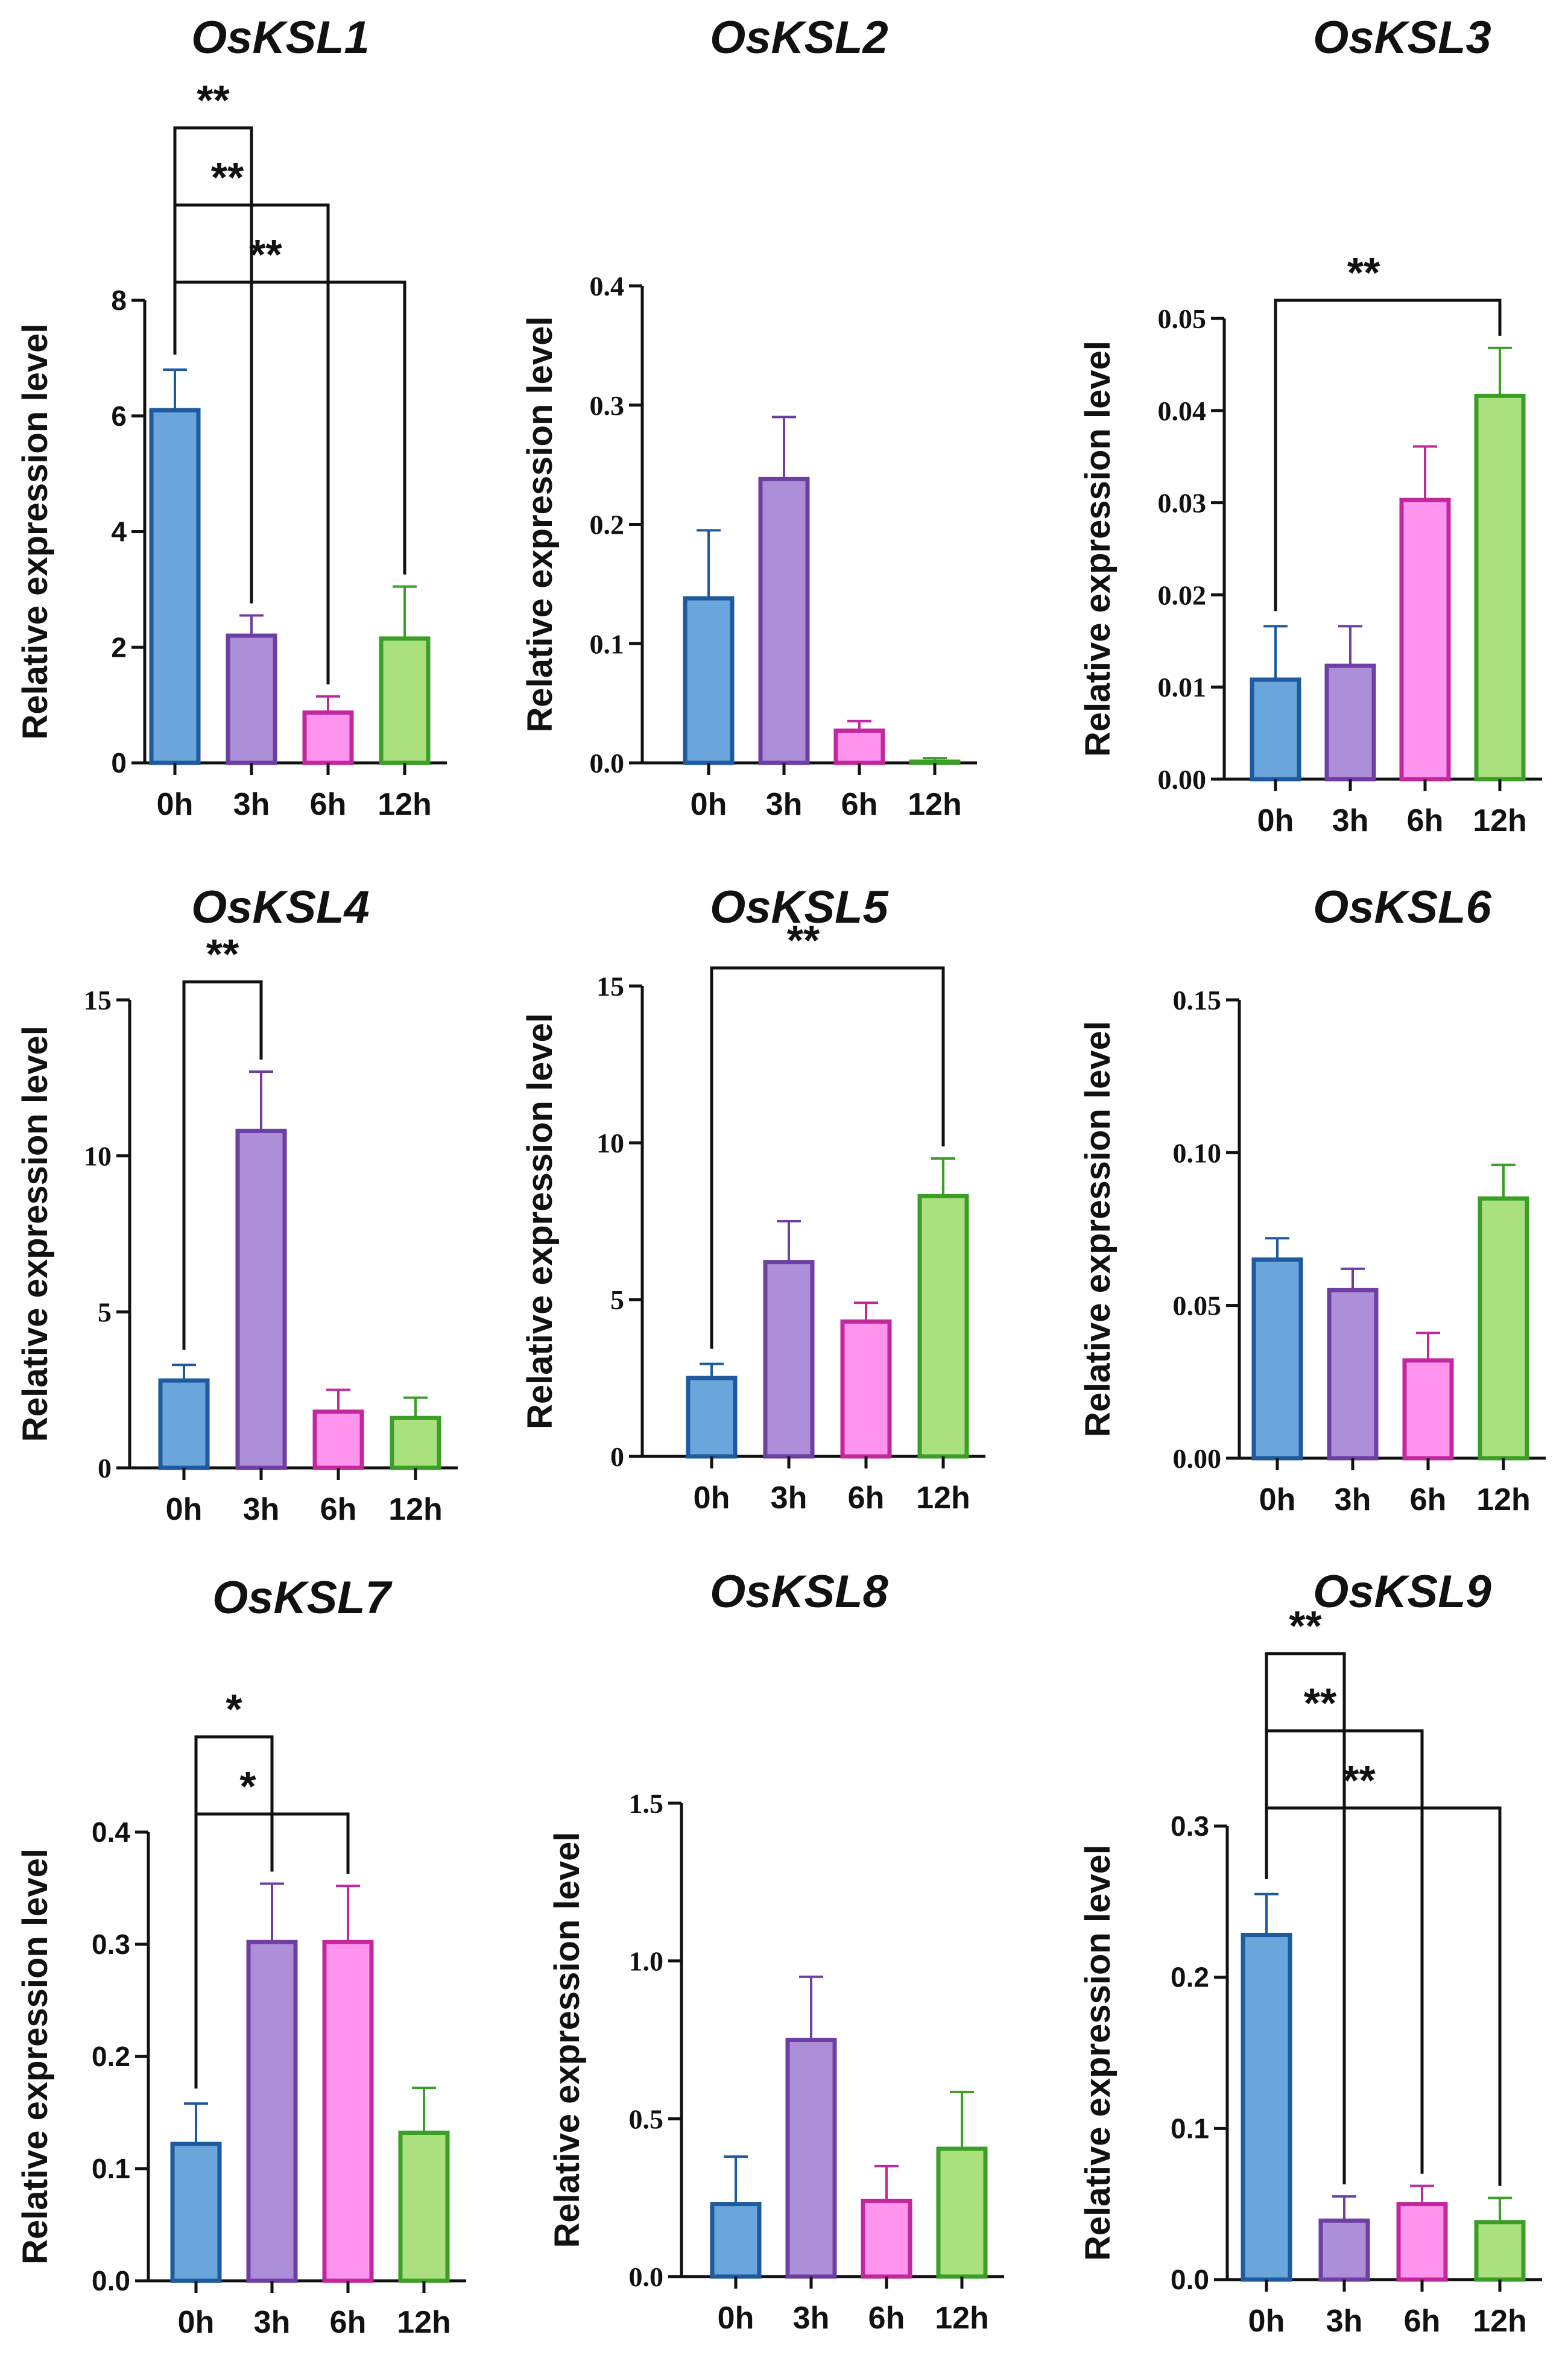 The image size is (1568, 2361). Describe the element at coordinates (646, 2118) in the screenshot. I see `y-tick-label: 0.5` at that location.